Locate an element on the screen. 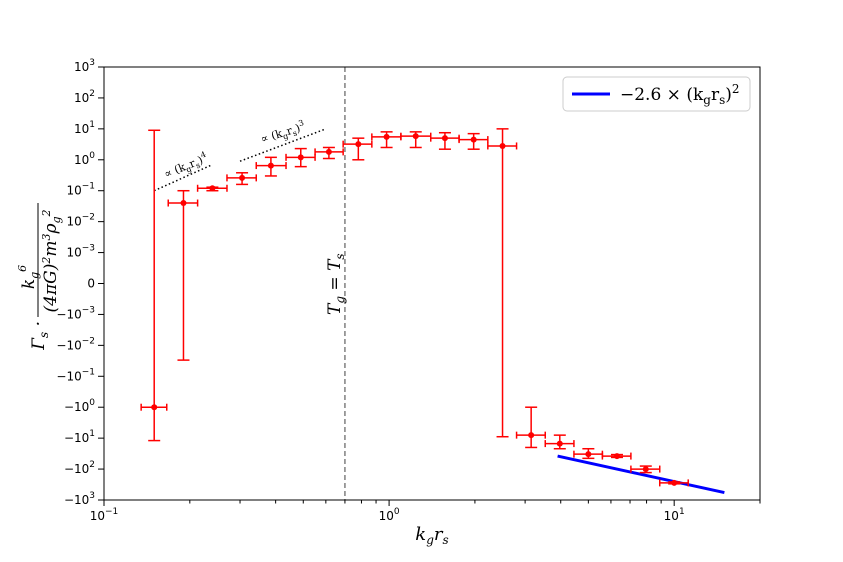 The height and width of the screenshot is (562, 843). x-axis-label: kgrs is located at coordinates (431, 535).